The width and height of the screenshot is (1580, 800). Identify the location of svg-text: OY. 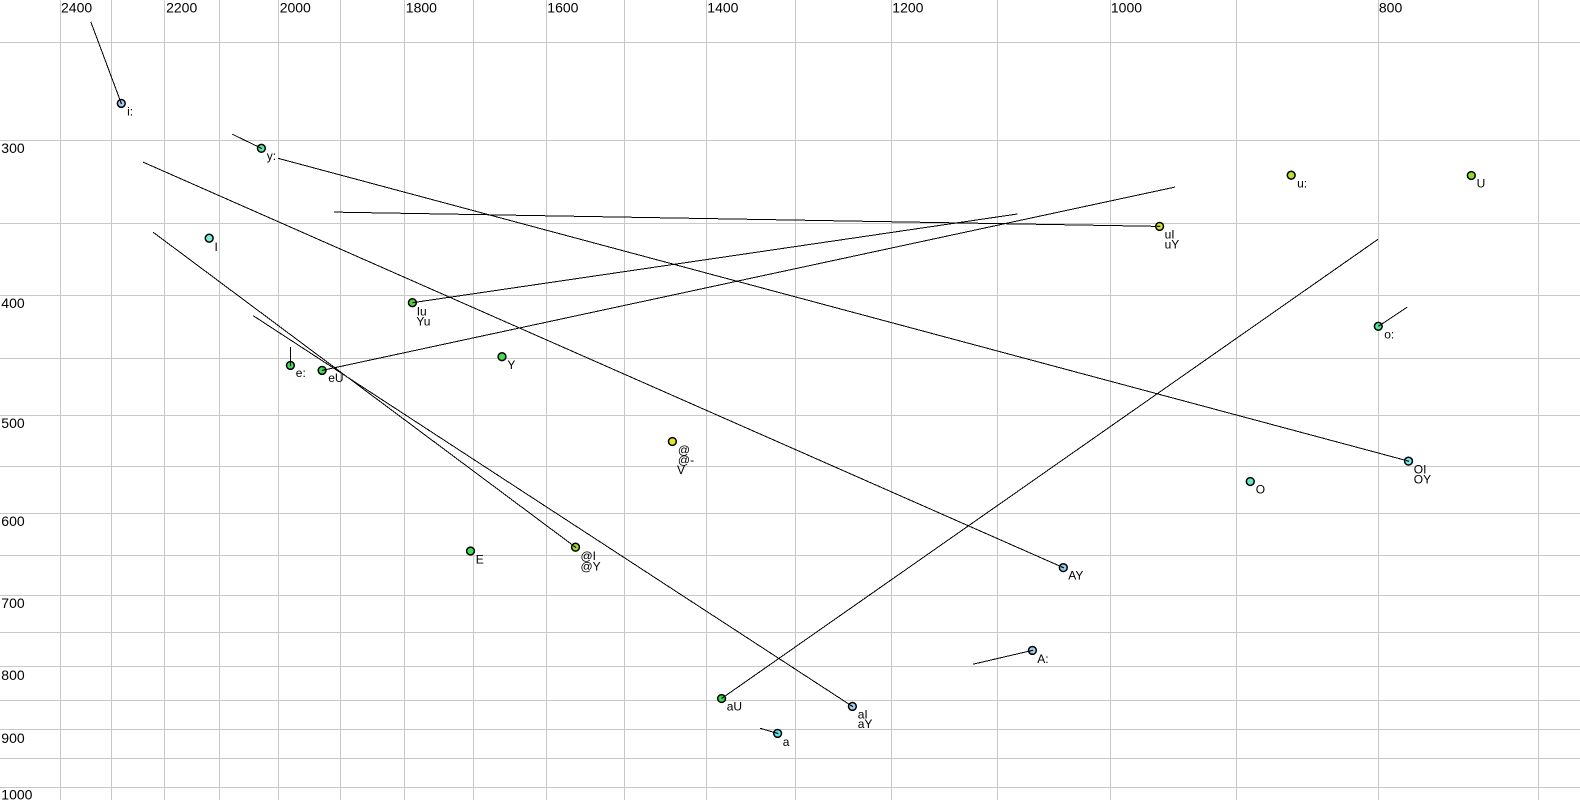
(1422, 480).